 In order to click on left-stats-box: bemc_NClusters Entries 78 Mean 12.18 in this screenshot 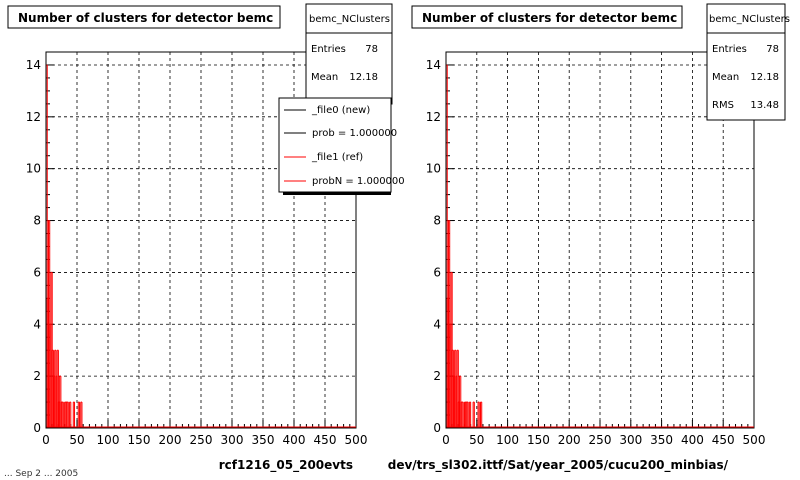, I will do `click(349, 54)`.